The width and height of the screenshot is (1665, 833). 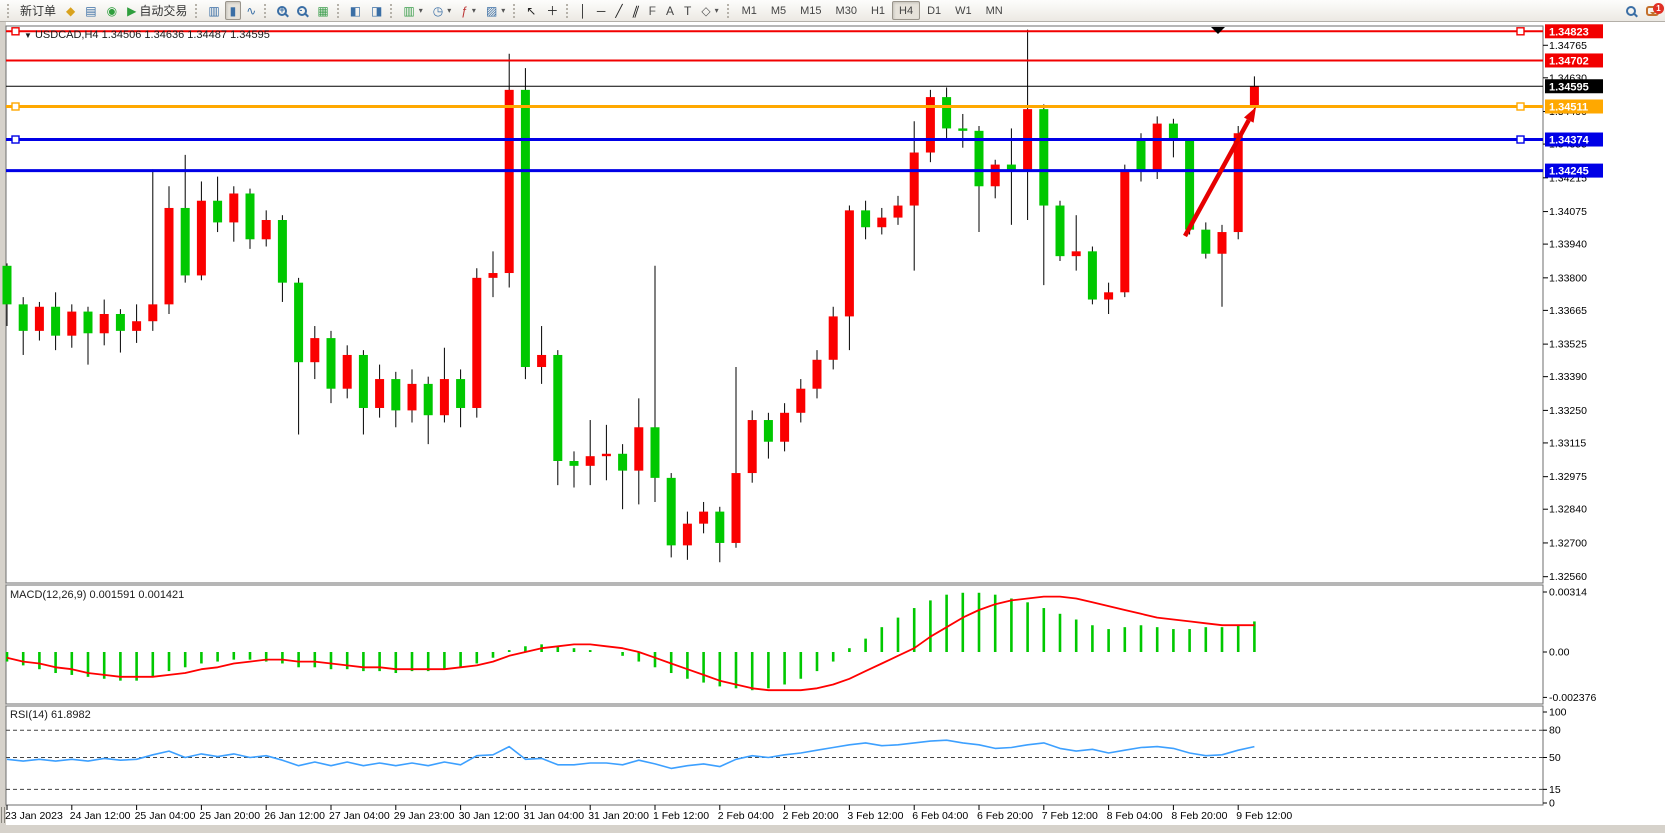 I want to click on indicators-button: ƒ ▾, so click(x=468, y=10).